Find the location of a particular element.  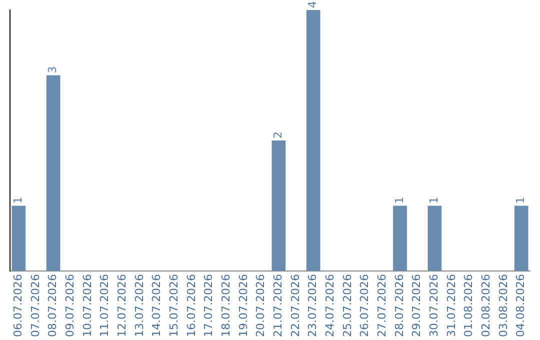

x-tick-label: 23.07.2026 is located at coordinates (313, 306).